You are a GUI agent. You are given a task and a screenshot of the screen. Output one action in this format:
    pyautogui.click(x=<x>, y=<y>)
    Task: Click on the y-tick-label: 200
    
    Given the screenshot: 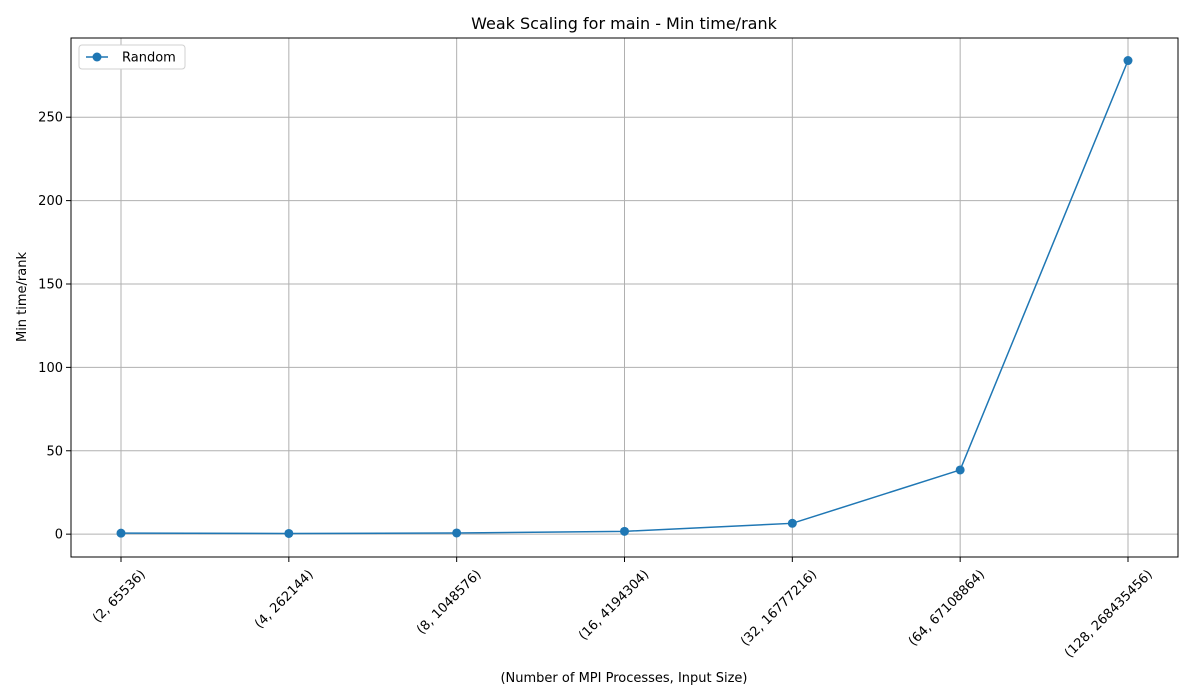 What is the action you would take?
    pyautogui.click(x=50, y=201)
    